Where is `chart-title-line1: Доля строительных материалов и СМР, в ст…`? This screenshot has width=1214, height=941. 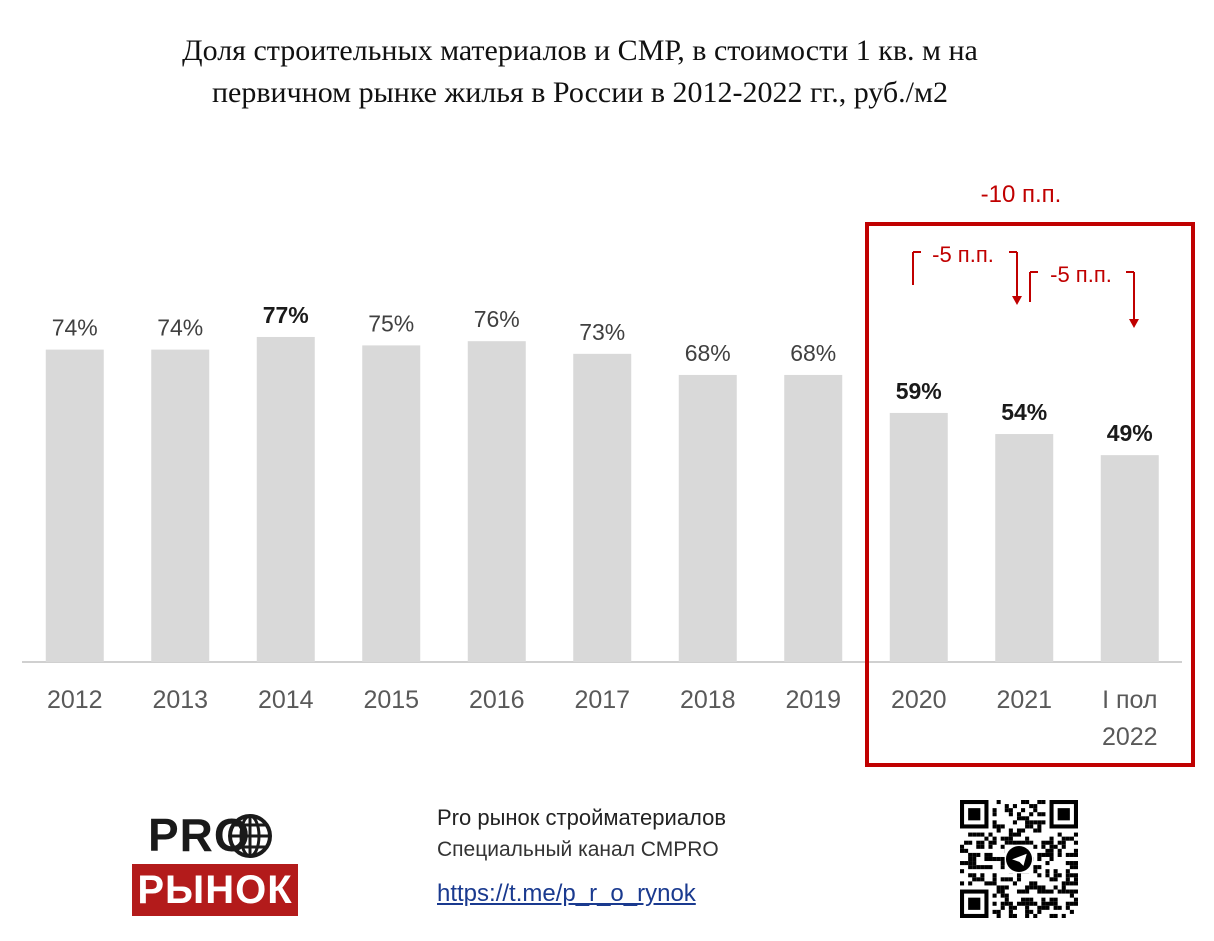
chart-title-line1: Доля строительных материалов и СМР, в ст… is located at coordinates (580, 50).